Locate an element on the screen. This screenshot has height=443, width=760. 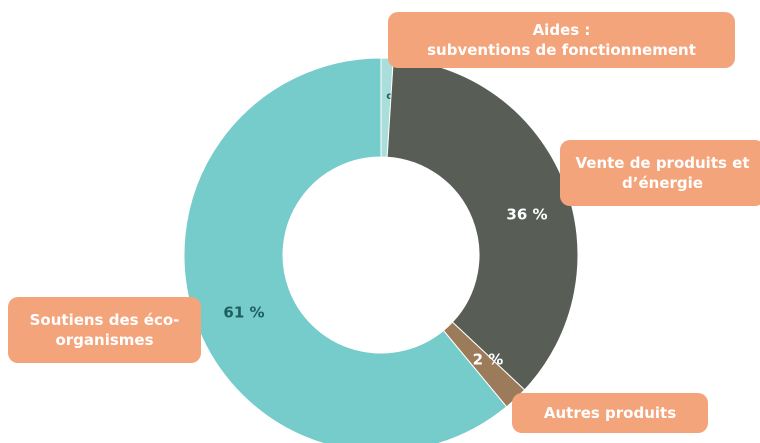
value-label: 61 % is located at coordinates (243, 313).